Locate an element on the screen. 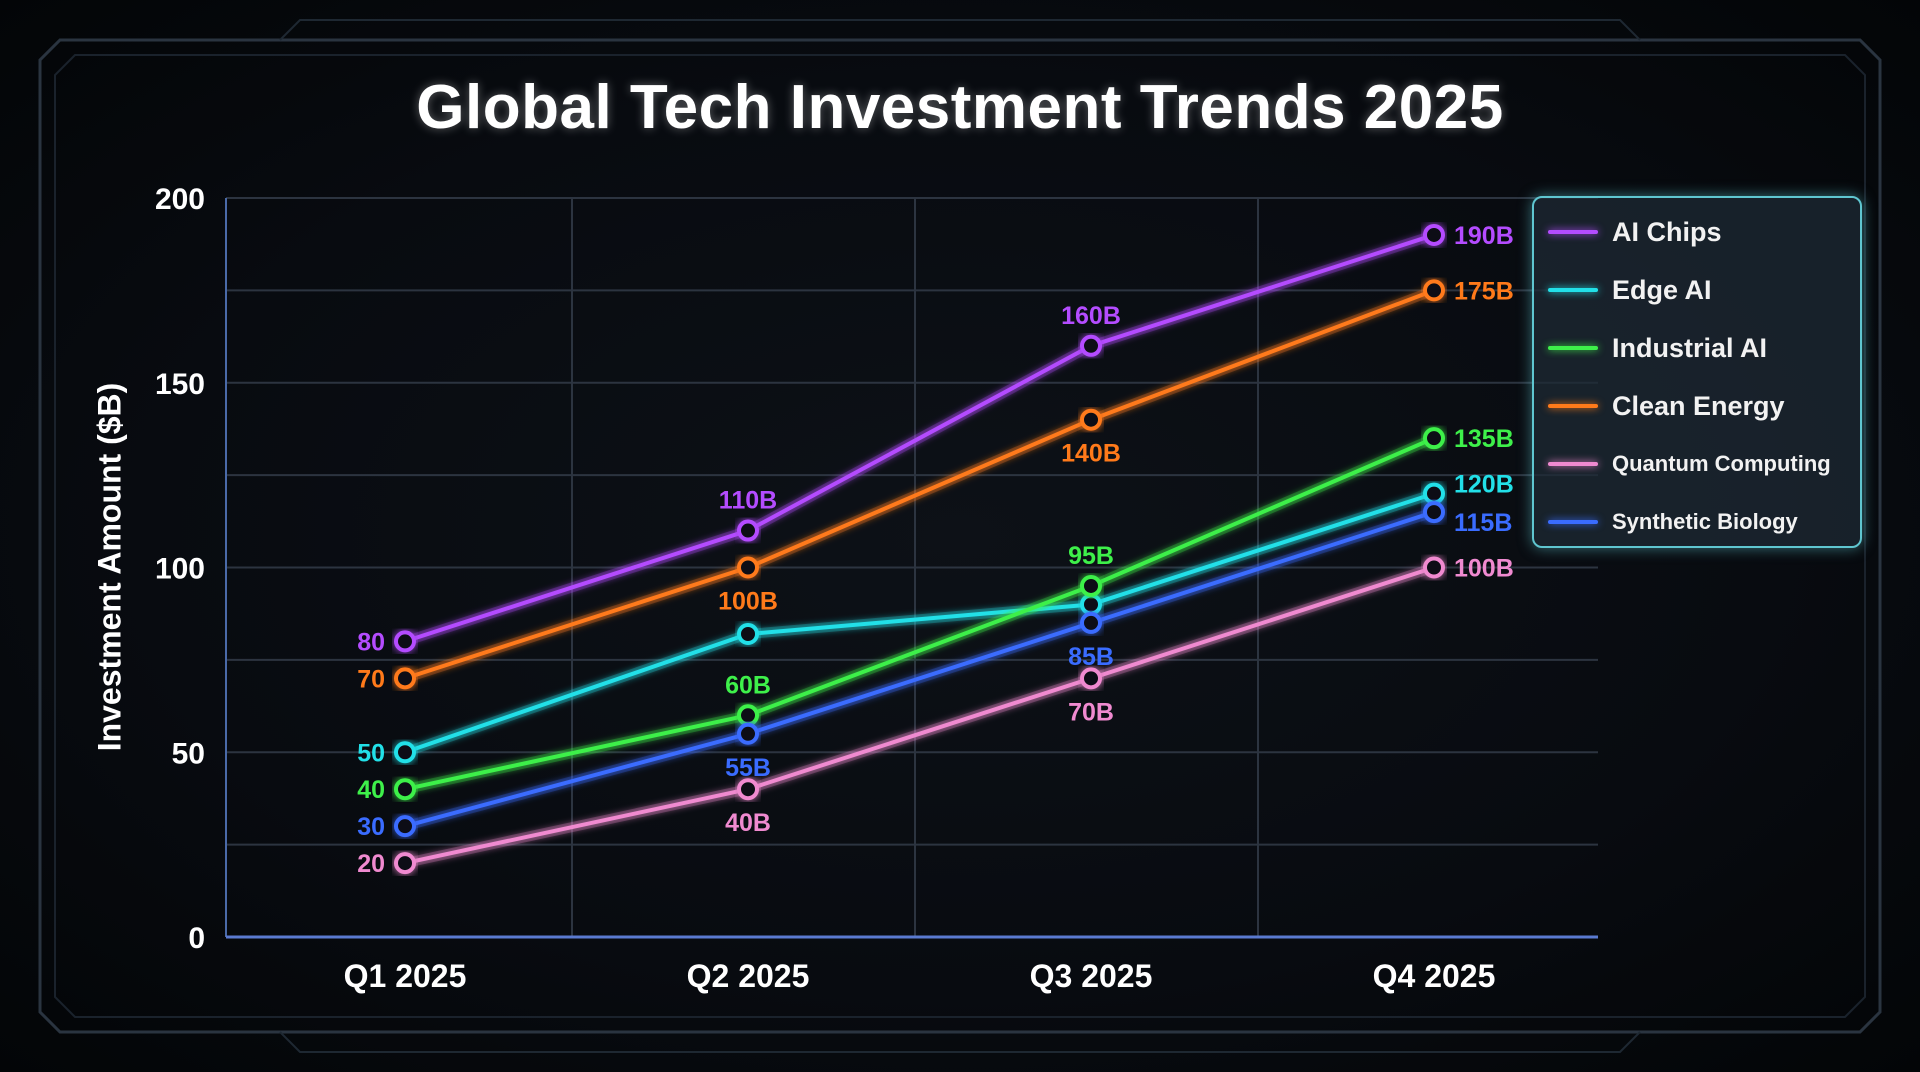 Image resolution: width=1920 pixels, height=1072 pixels. legend-label: Clean Energy is located at coordinates (1698, 405).